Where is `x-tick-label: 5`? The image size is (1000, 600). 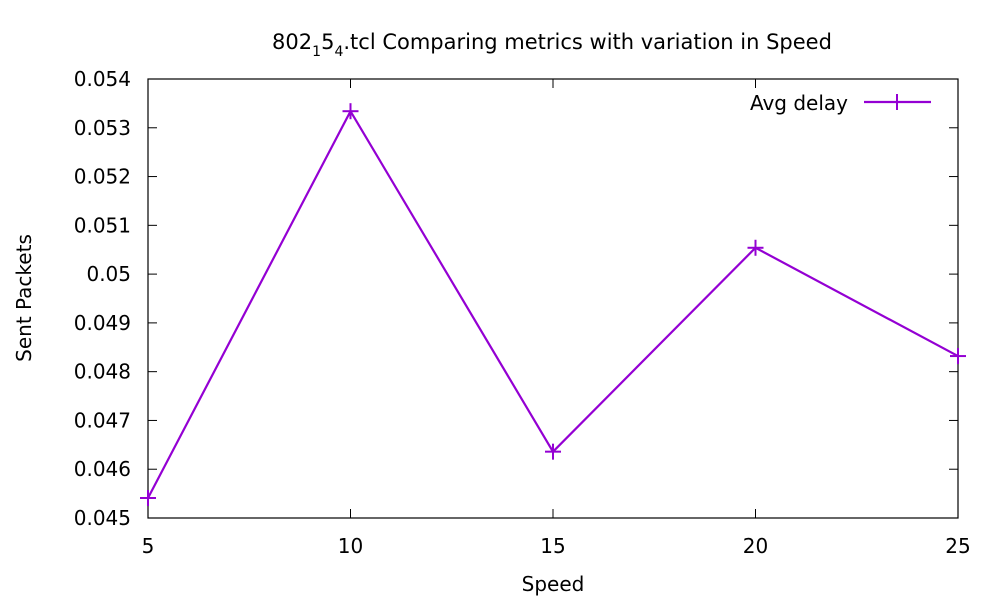 x-tick-label: 5 is located at coordinates (148, 546).